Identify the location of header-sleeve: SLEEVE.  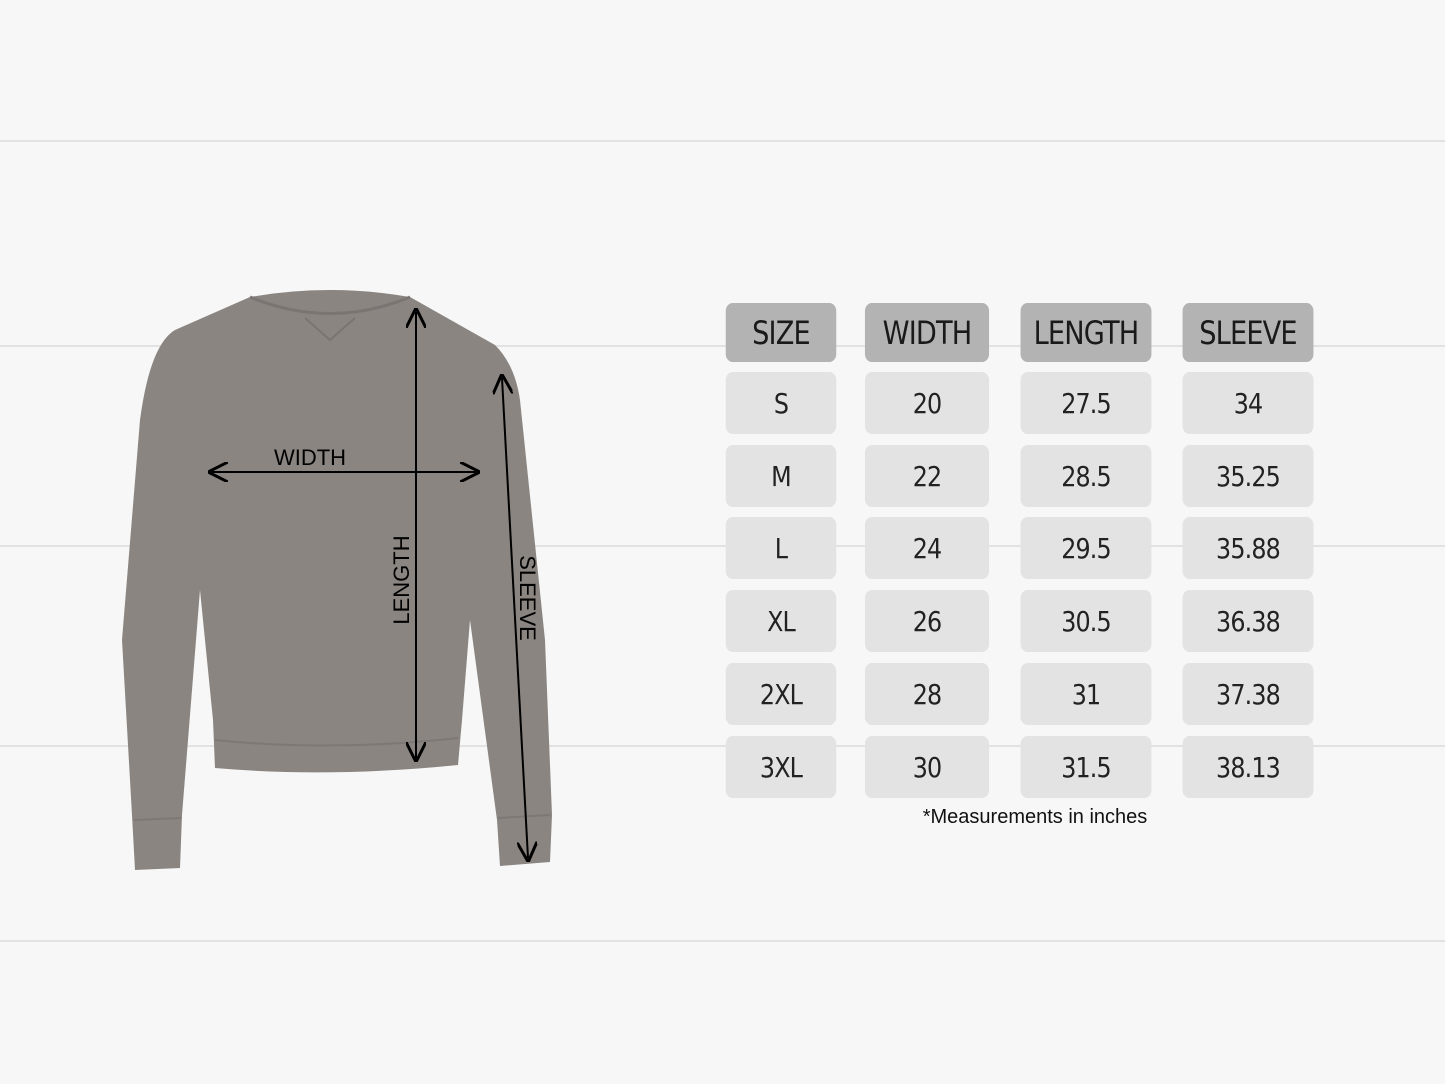
(1248, 332).